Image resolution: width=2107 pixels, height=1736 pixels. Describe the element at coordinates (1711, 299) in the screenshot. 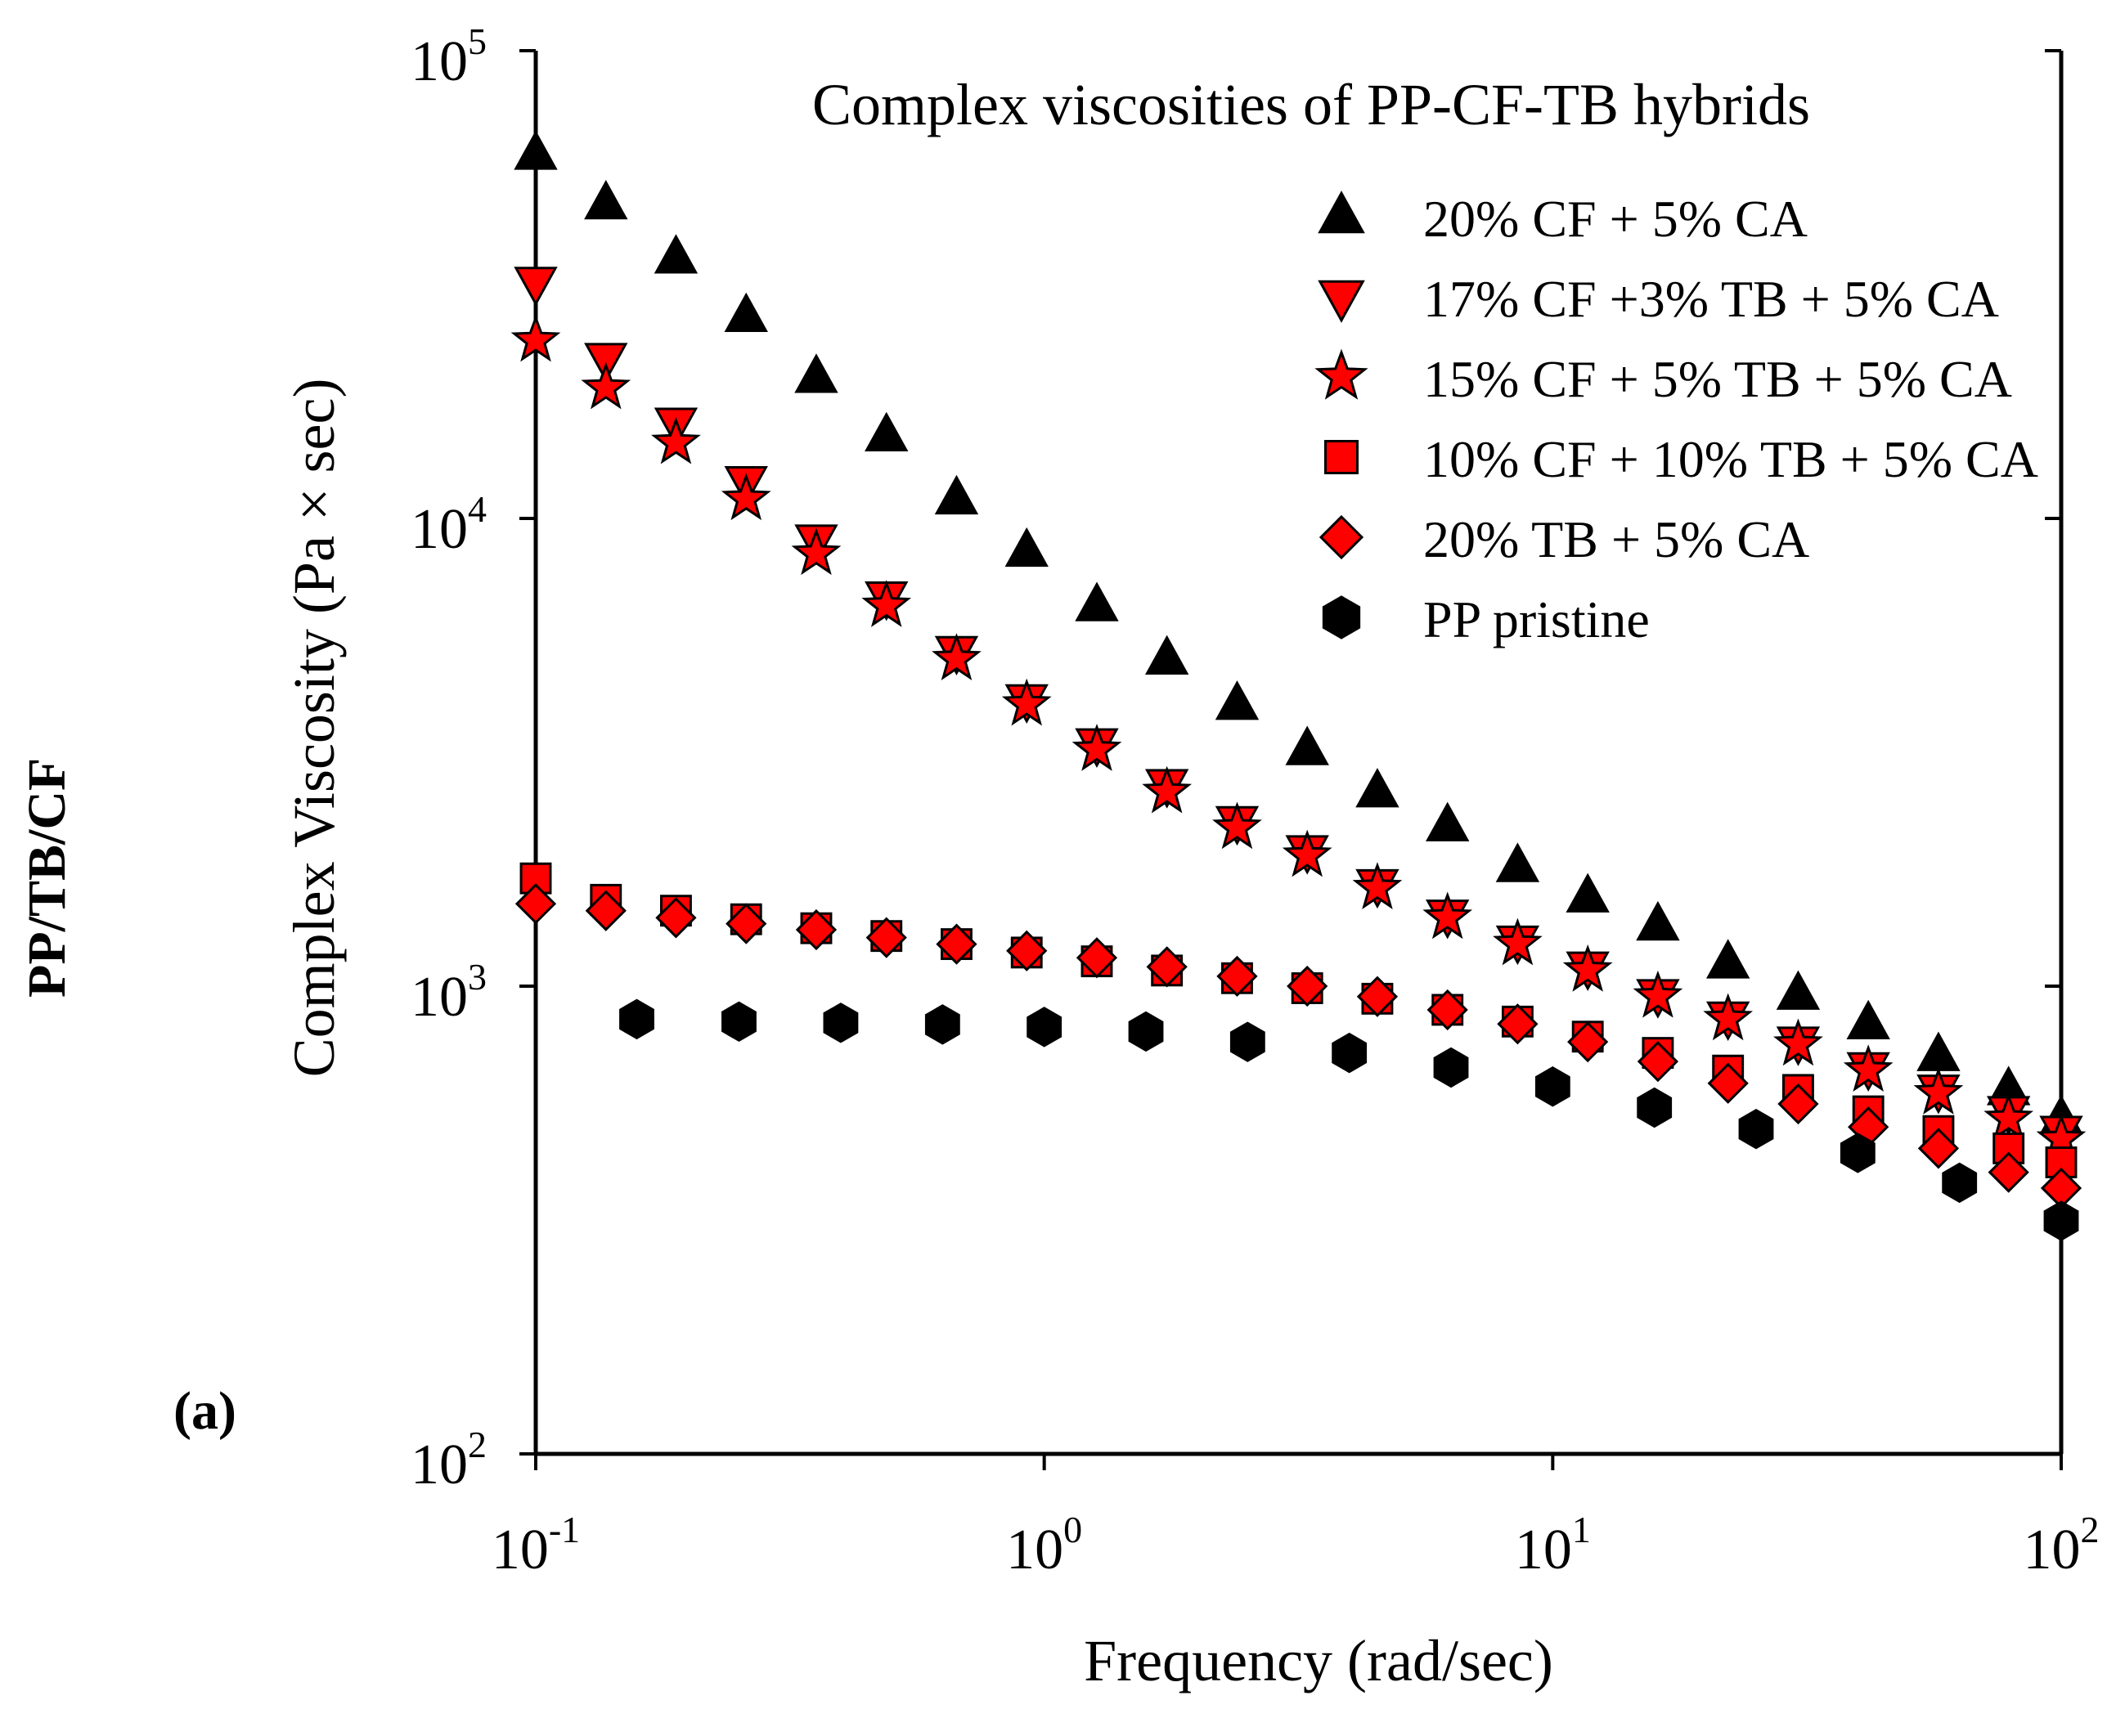

I see `legend-label: 17% CF +3% TB + 5% CA` at that location.